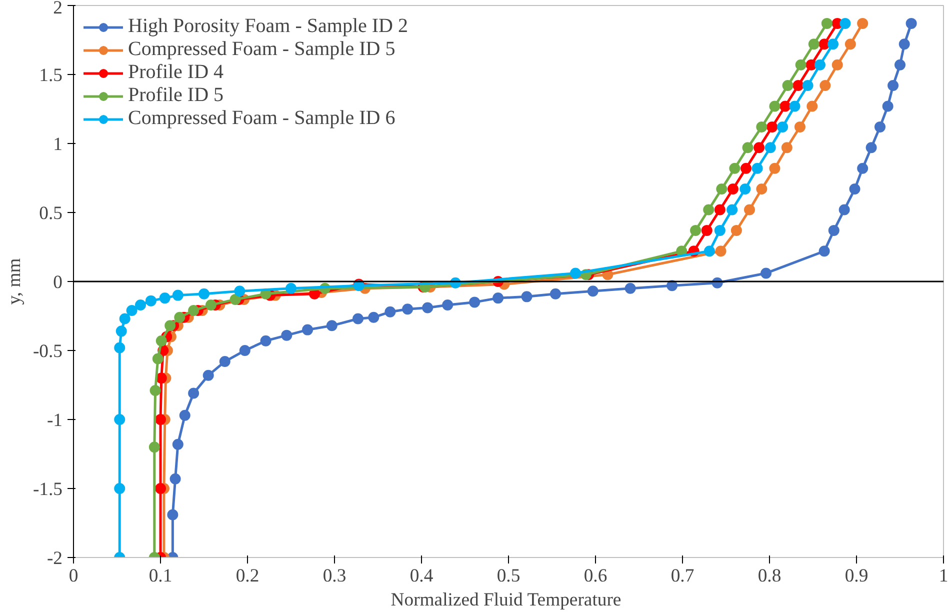  I want to click on y-tick-label: 1, so click(57, 144).